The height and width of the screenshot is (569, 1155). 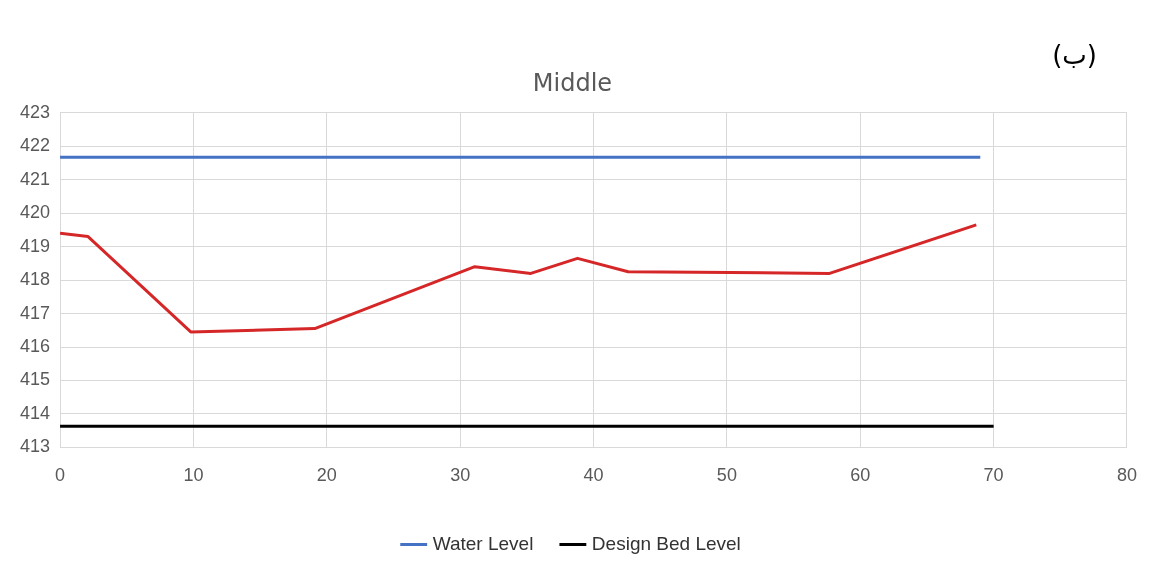 I want to click on y-tick-label: 415, so click(x=35, y=379).